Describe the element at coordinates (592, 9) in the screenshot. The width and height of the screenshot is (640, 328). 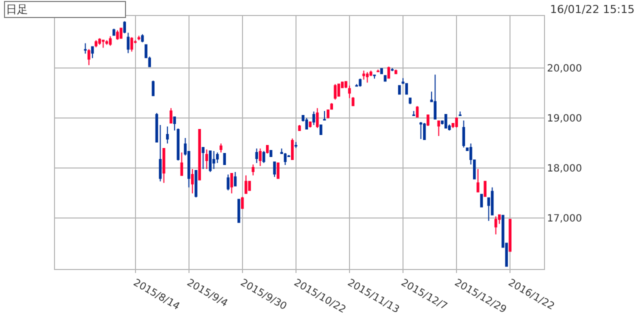
I see `text: 16/01/22 15:15` at that location.